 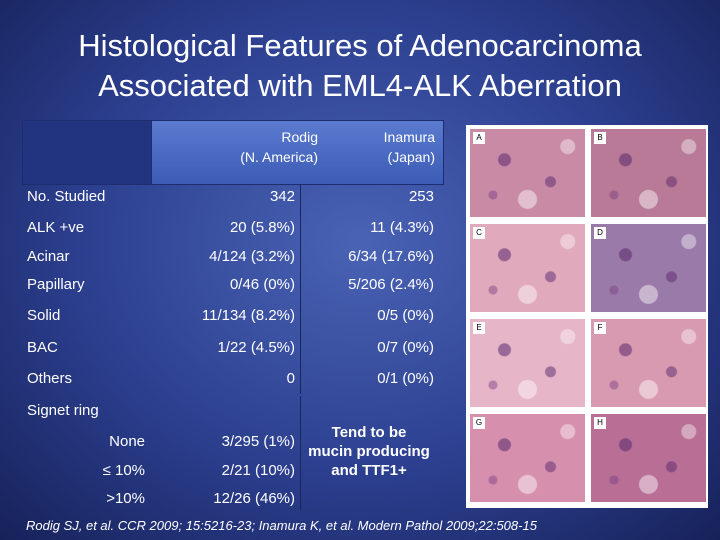 I want to click on signet-row-label: None, so click(x=127, y=441).